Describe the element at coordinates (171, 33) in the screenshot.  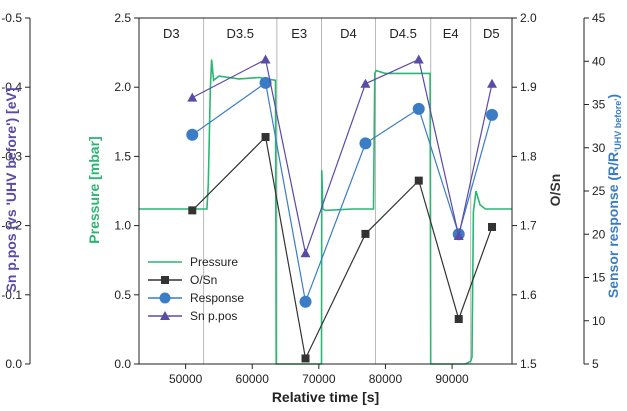
I see `phase-label: D3` at that location.